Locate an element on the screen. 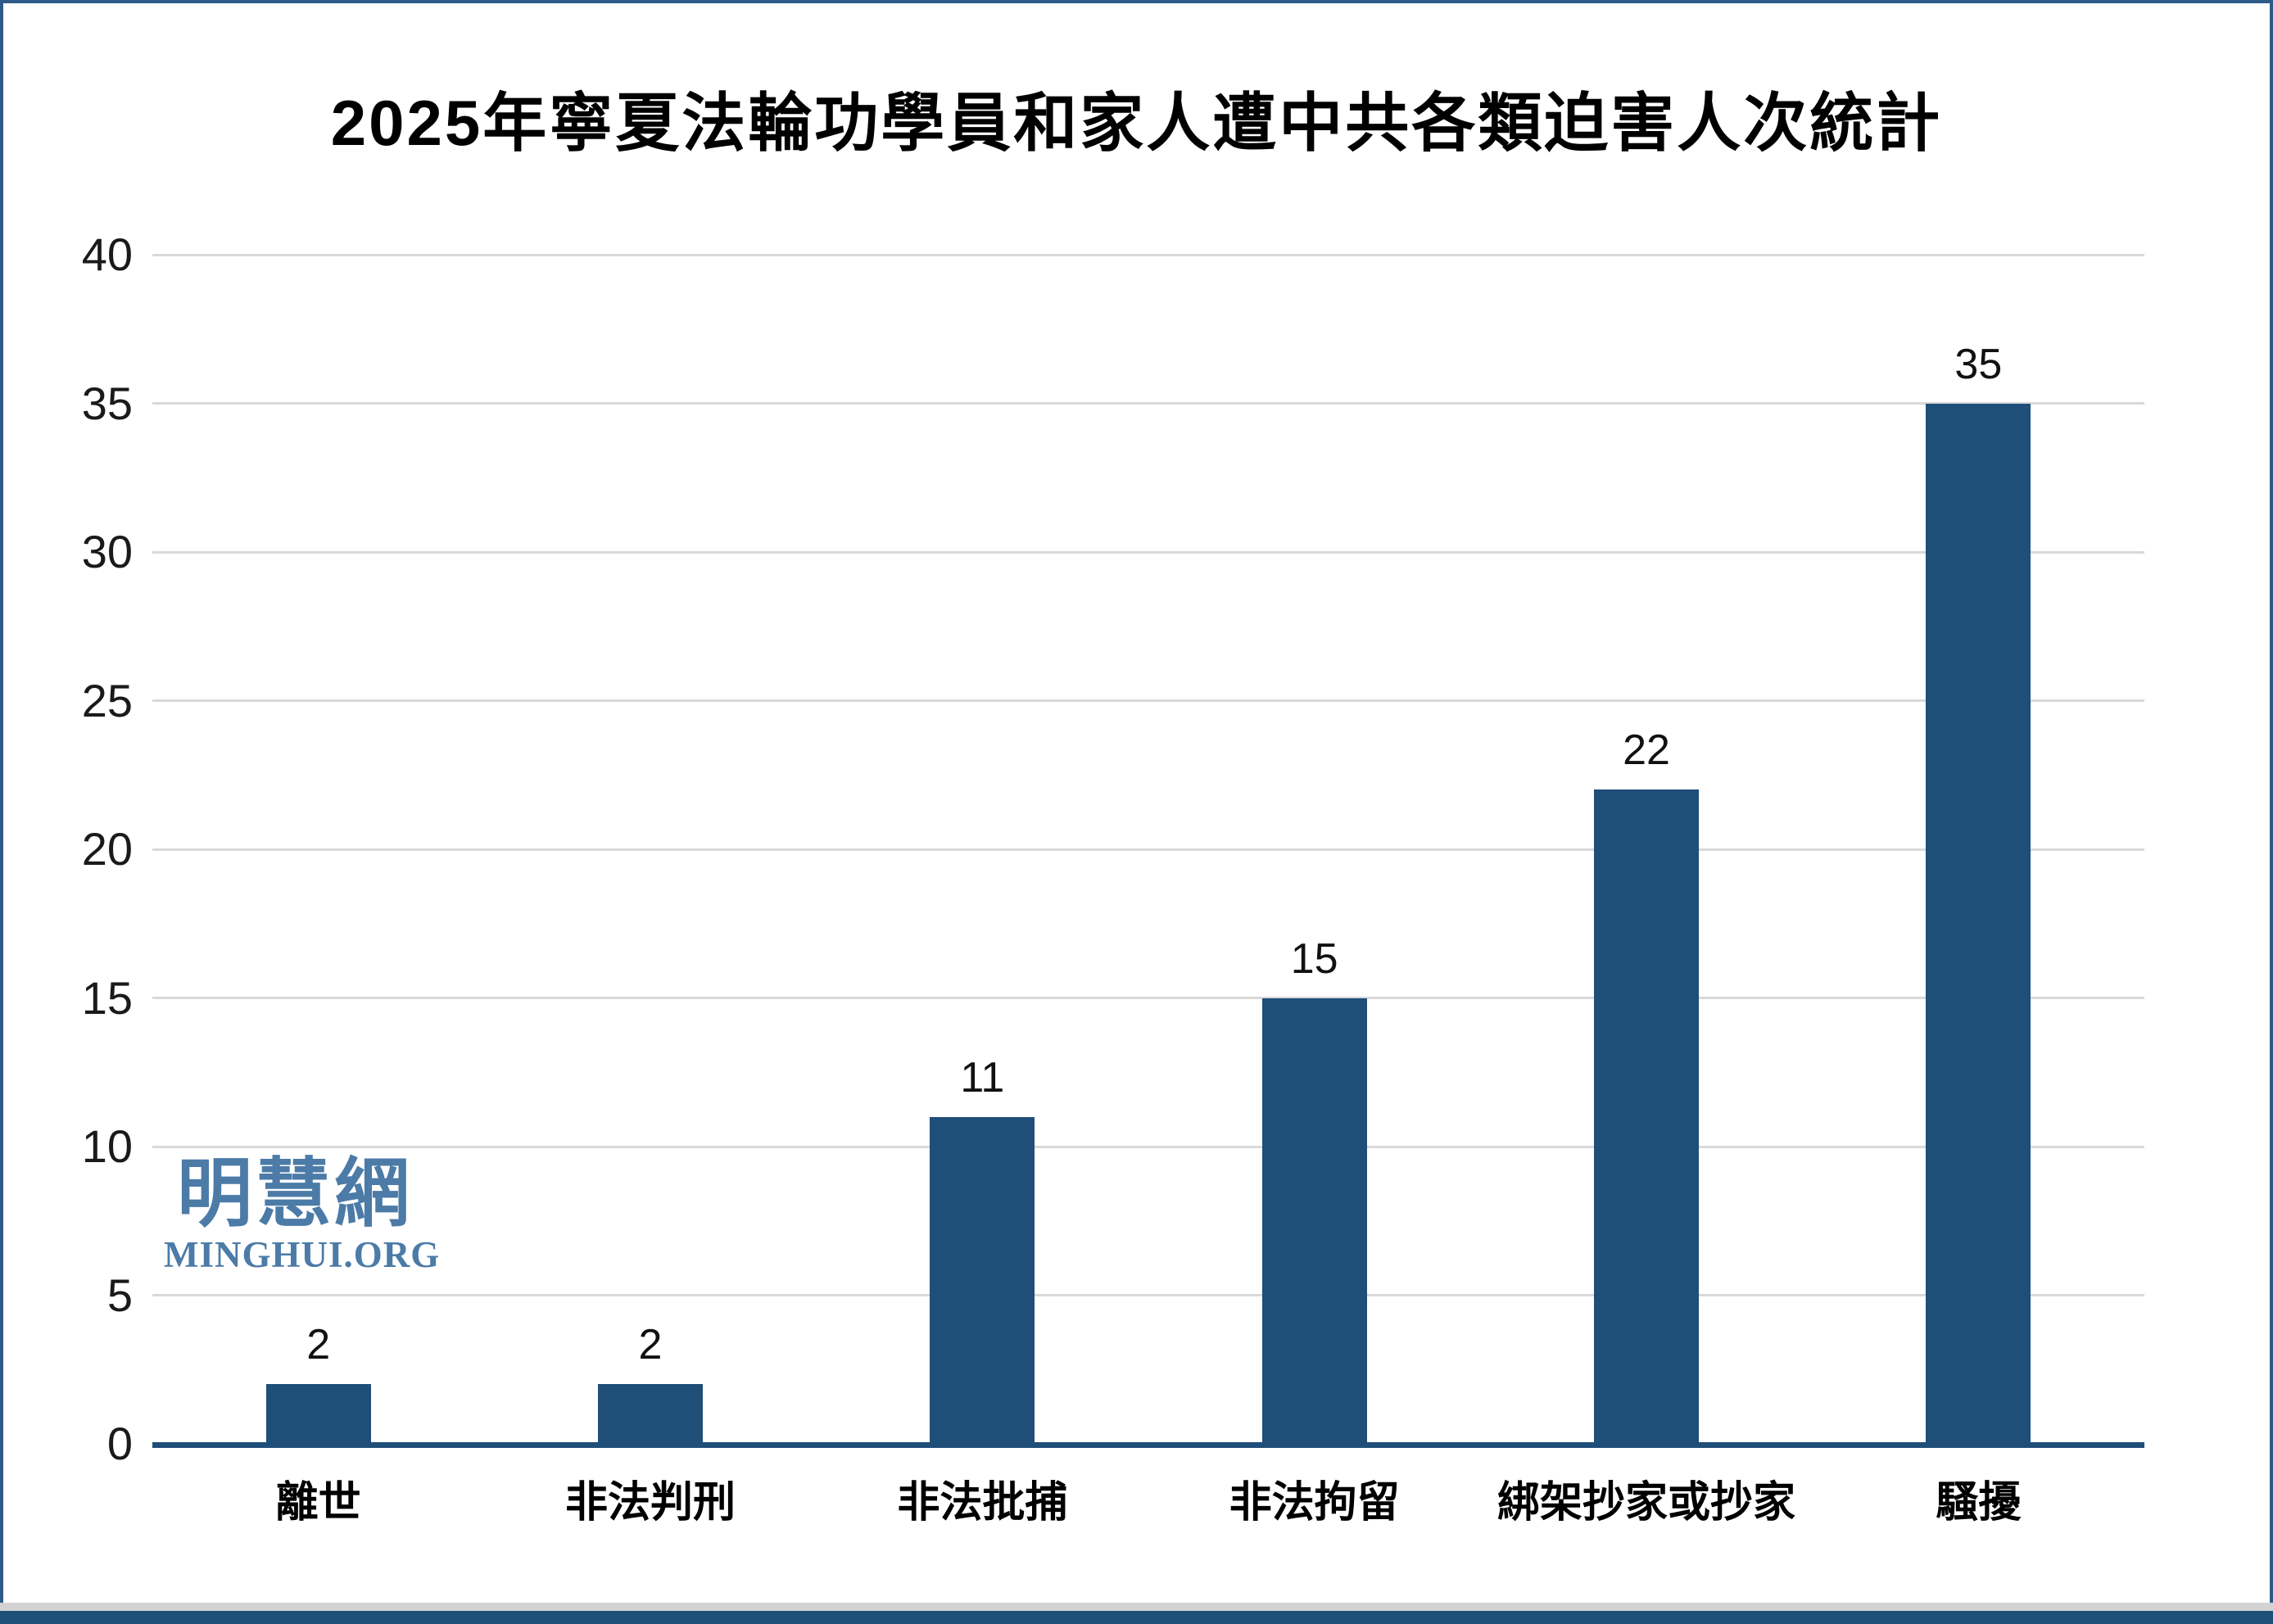 The image size is (2273, 1624). bar-value-騷擾: 35 is located at coordinates (1978, 364).